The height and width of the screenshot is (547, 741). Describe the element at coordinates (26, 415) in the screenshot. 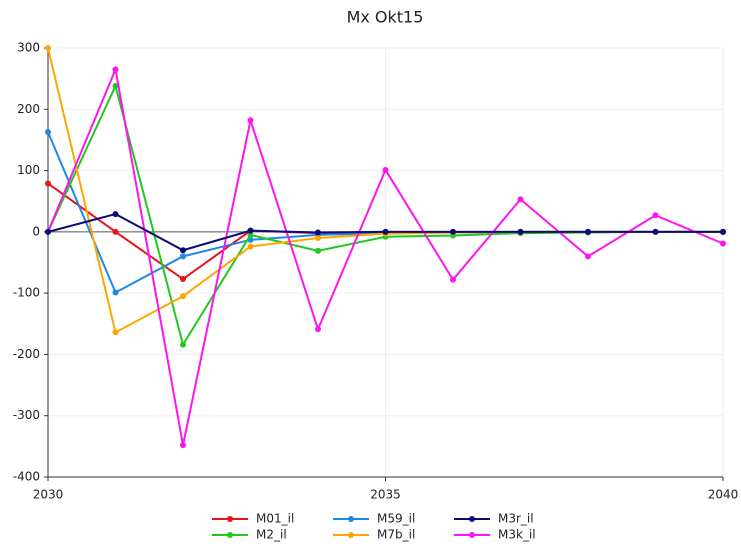

I see `y-tick-label: -300` at that location.